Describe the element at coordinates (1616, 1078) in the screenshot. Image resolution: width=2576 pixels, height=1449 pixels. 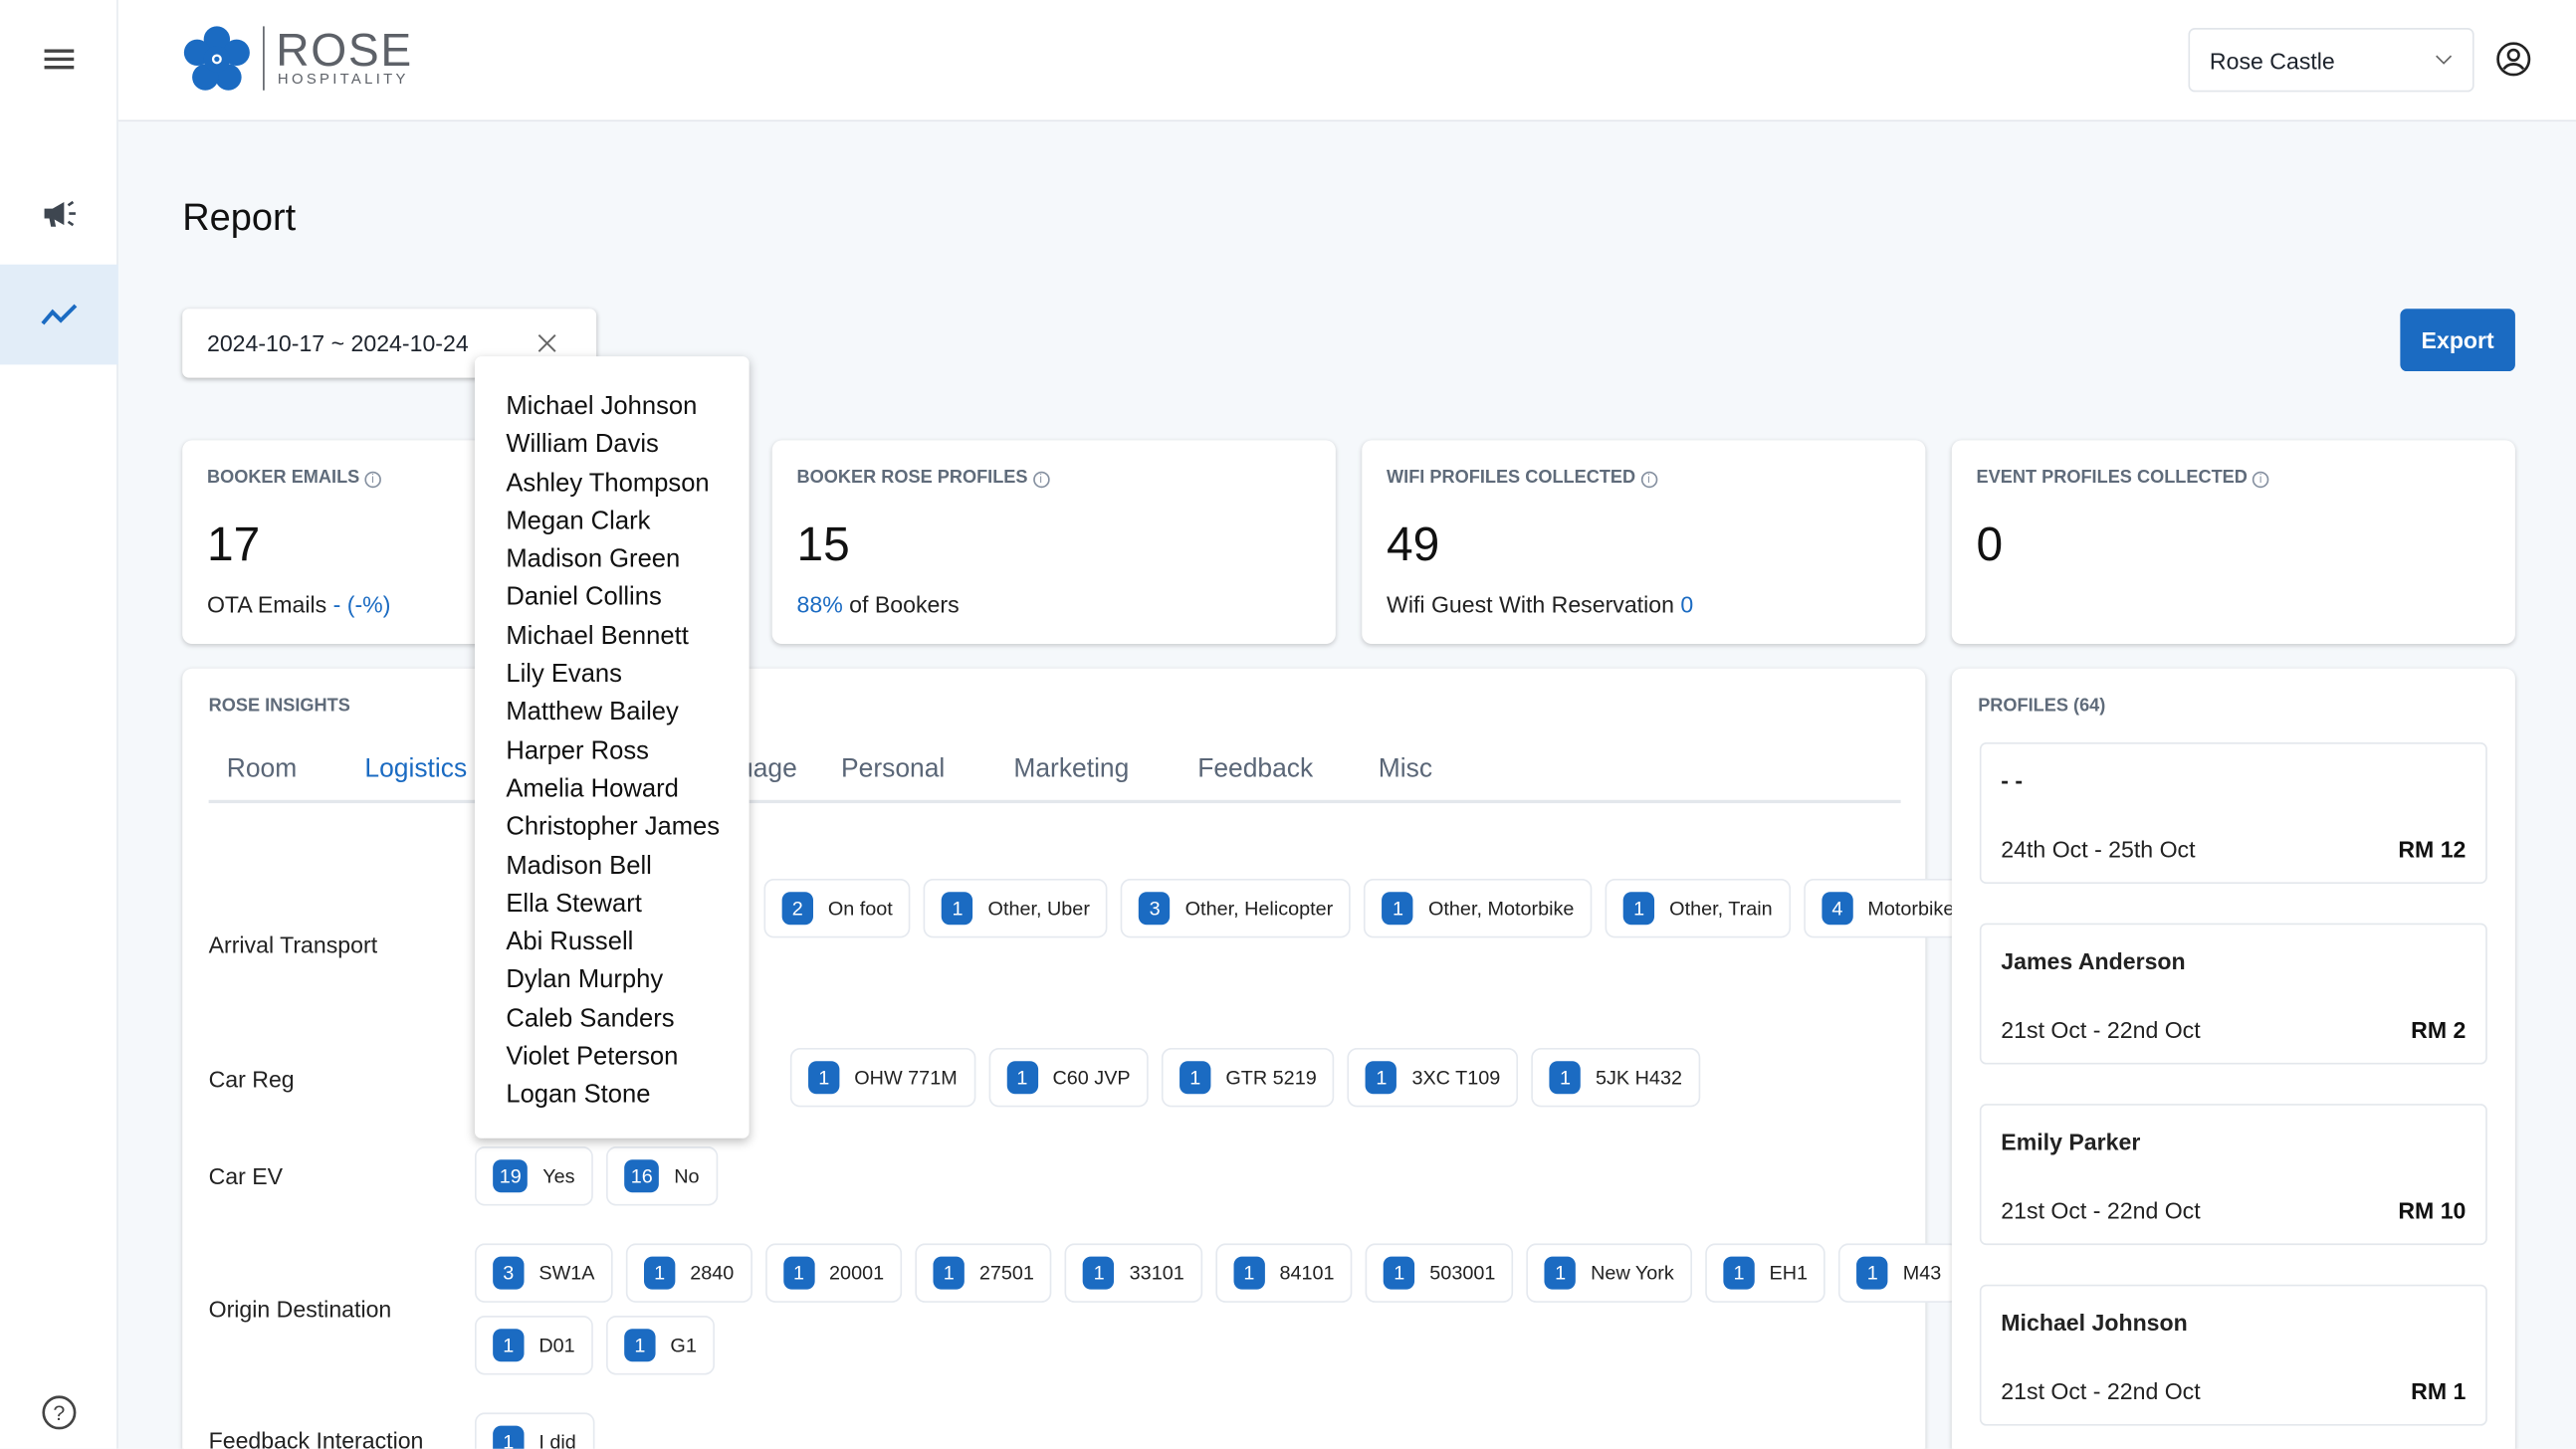
I see `insight-chip: 1 5JK H432` at that location.